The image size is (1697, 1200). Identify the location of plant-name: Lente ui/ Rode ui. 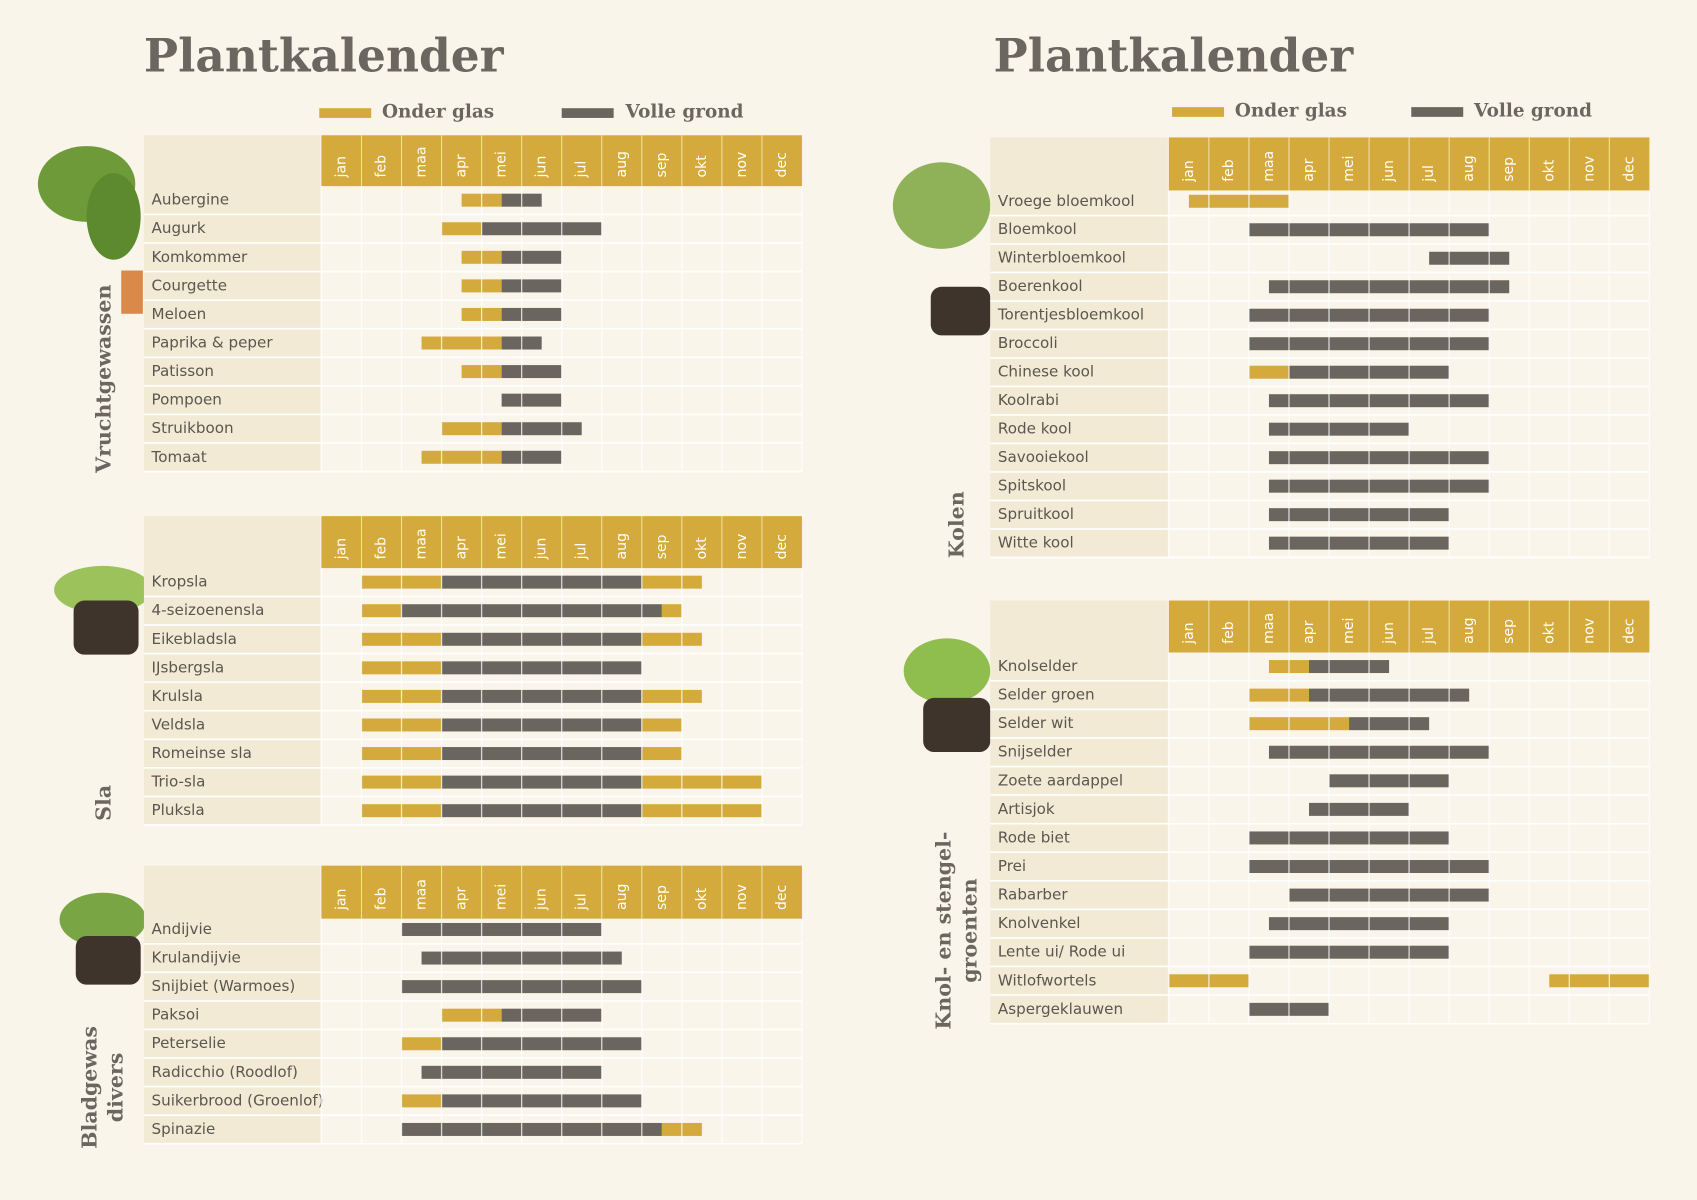
(1062, 952).